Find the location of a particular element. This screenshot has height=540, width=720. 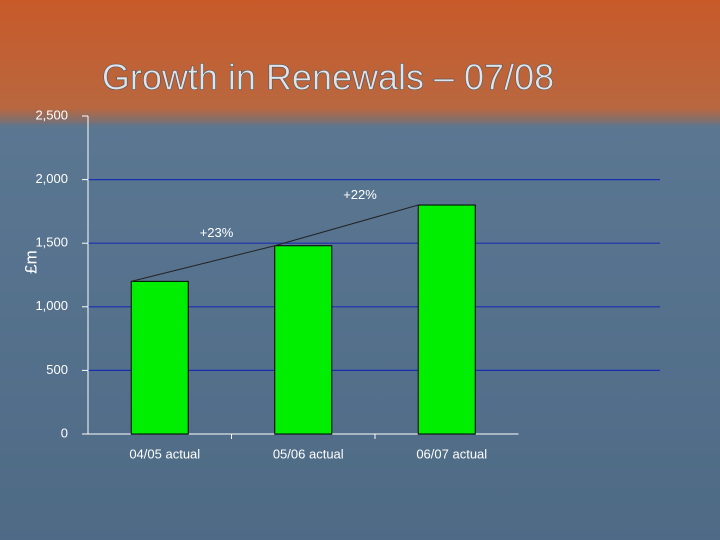

y-tick-label: 500 is located at coordinates (57, 369).